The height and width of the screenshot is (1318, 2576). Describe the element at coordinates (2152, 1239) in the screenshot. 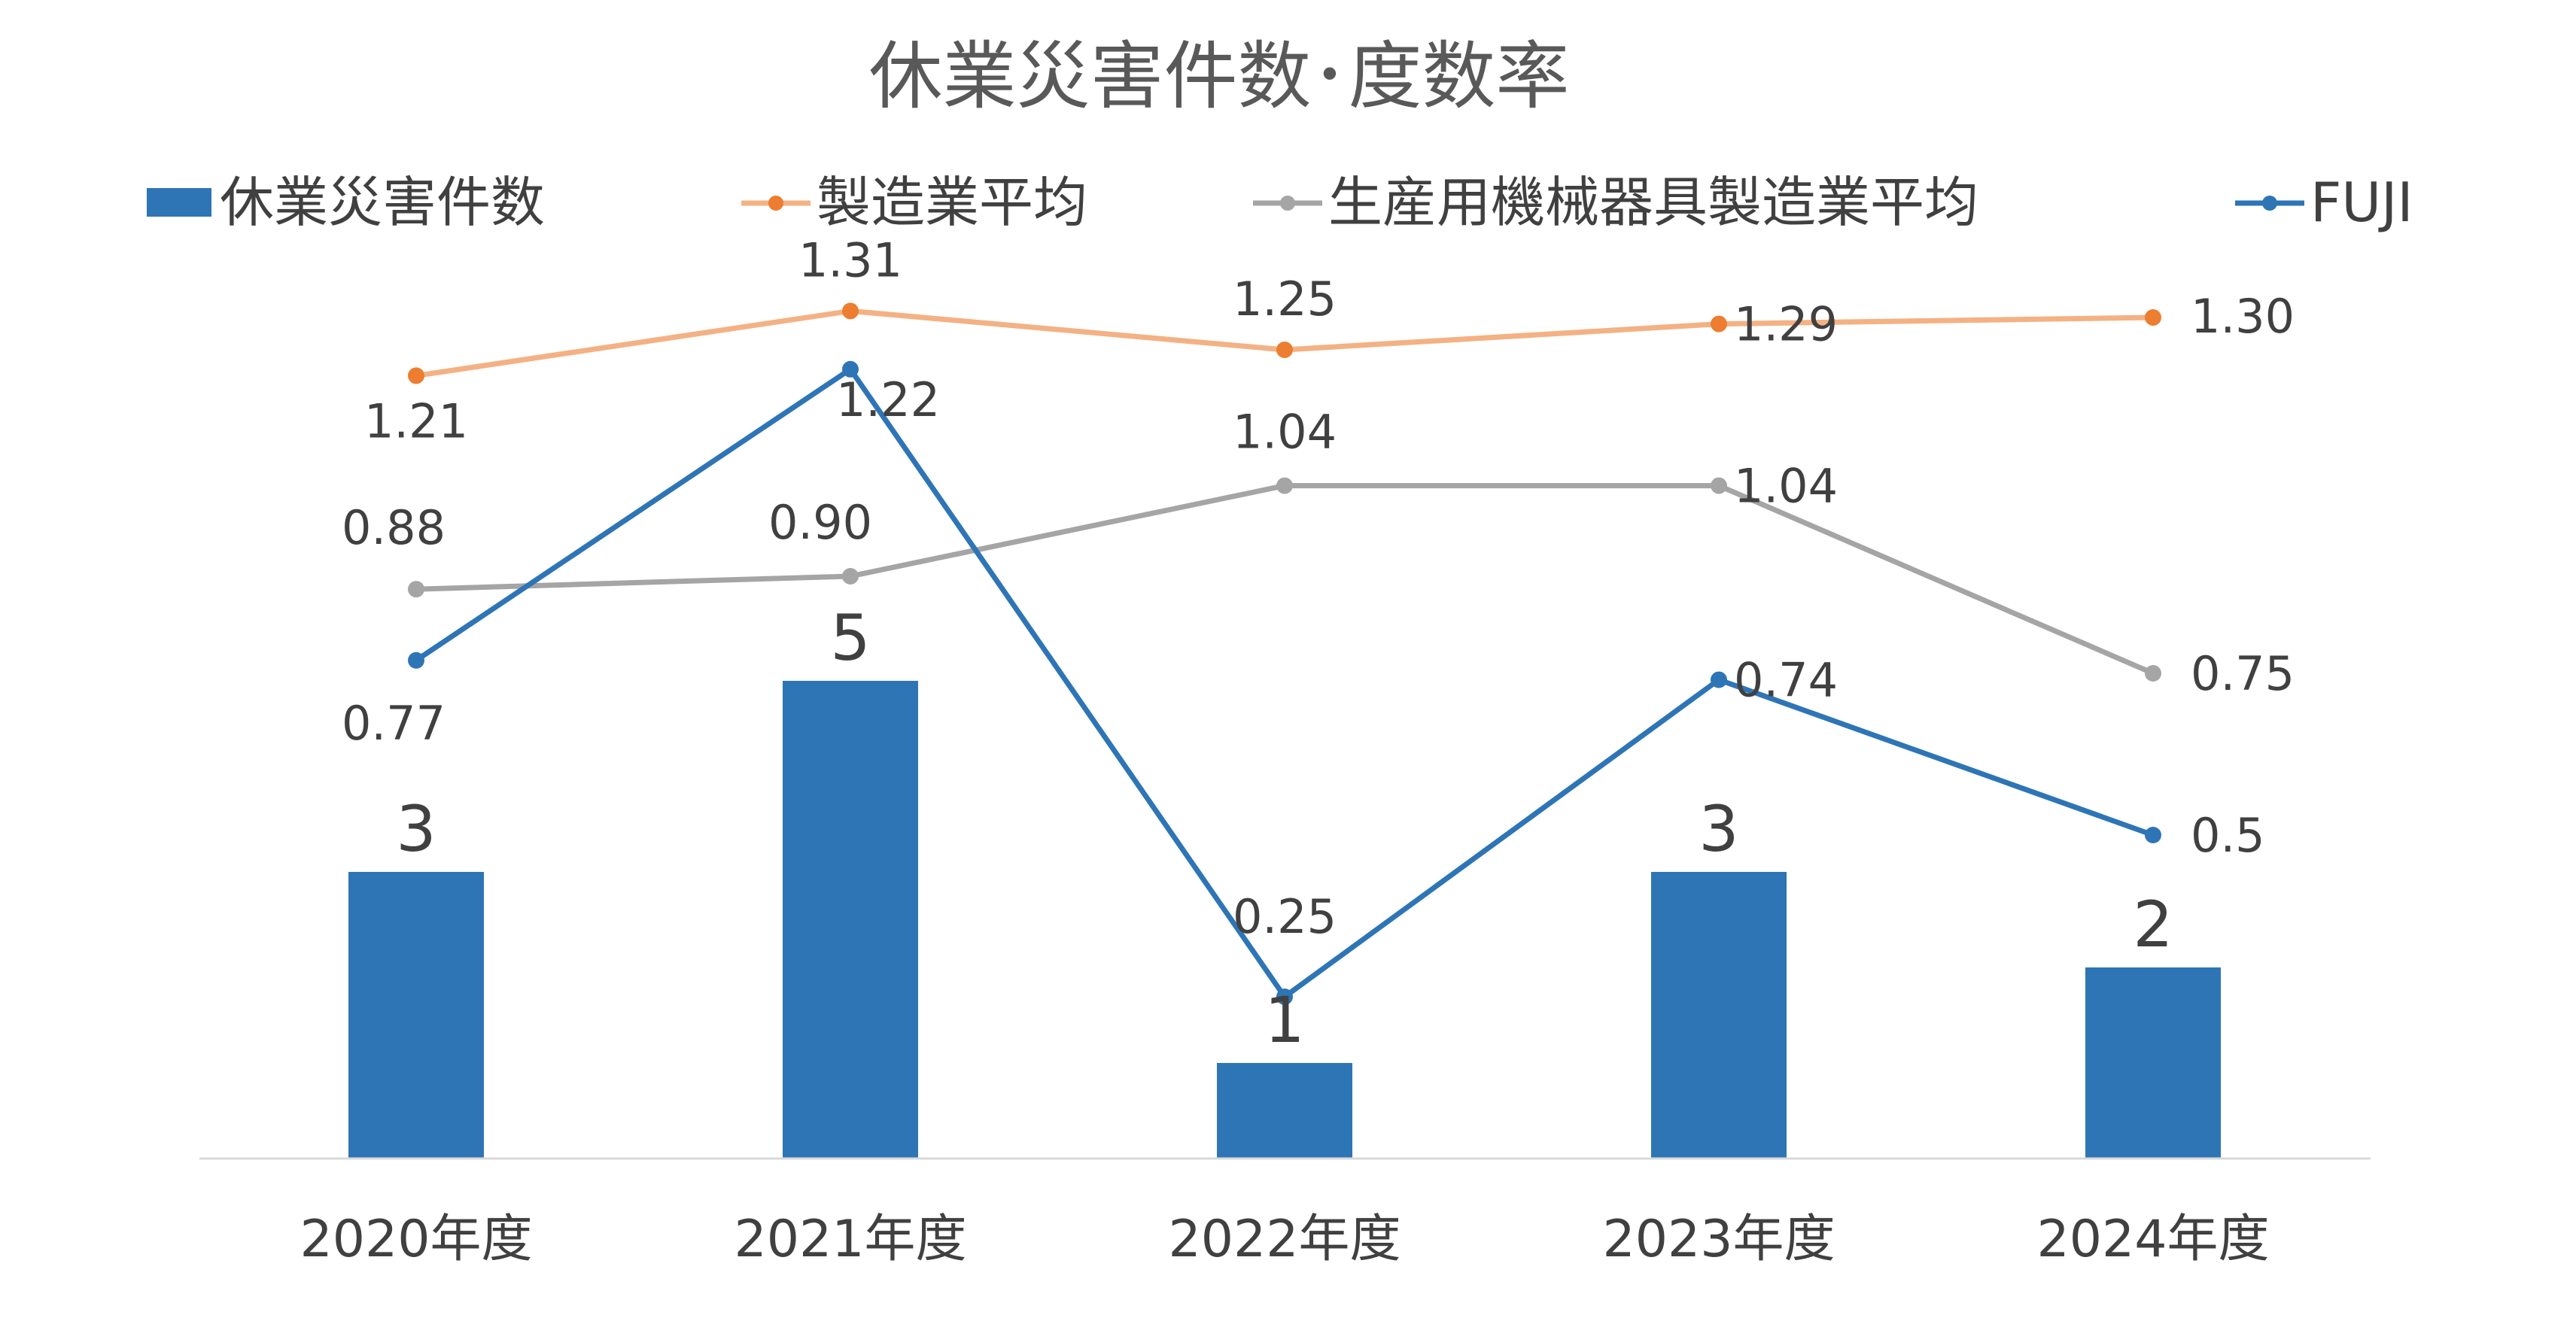

I see `x-tick-label: 2024年度` at that location.